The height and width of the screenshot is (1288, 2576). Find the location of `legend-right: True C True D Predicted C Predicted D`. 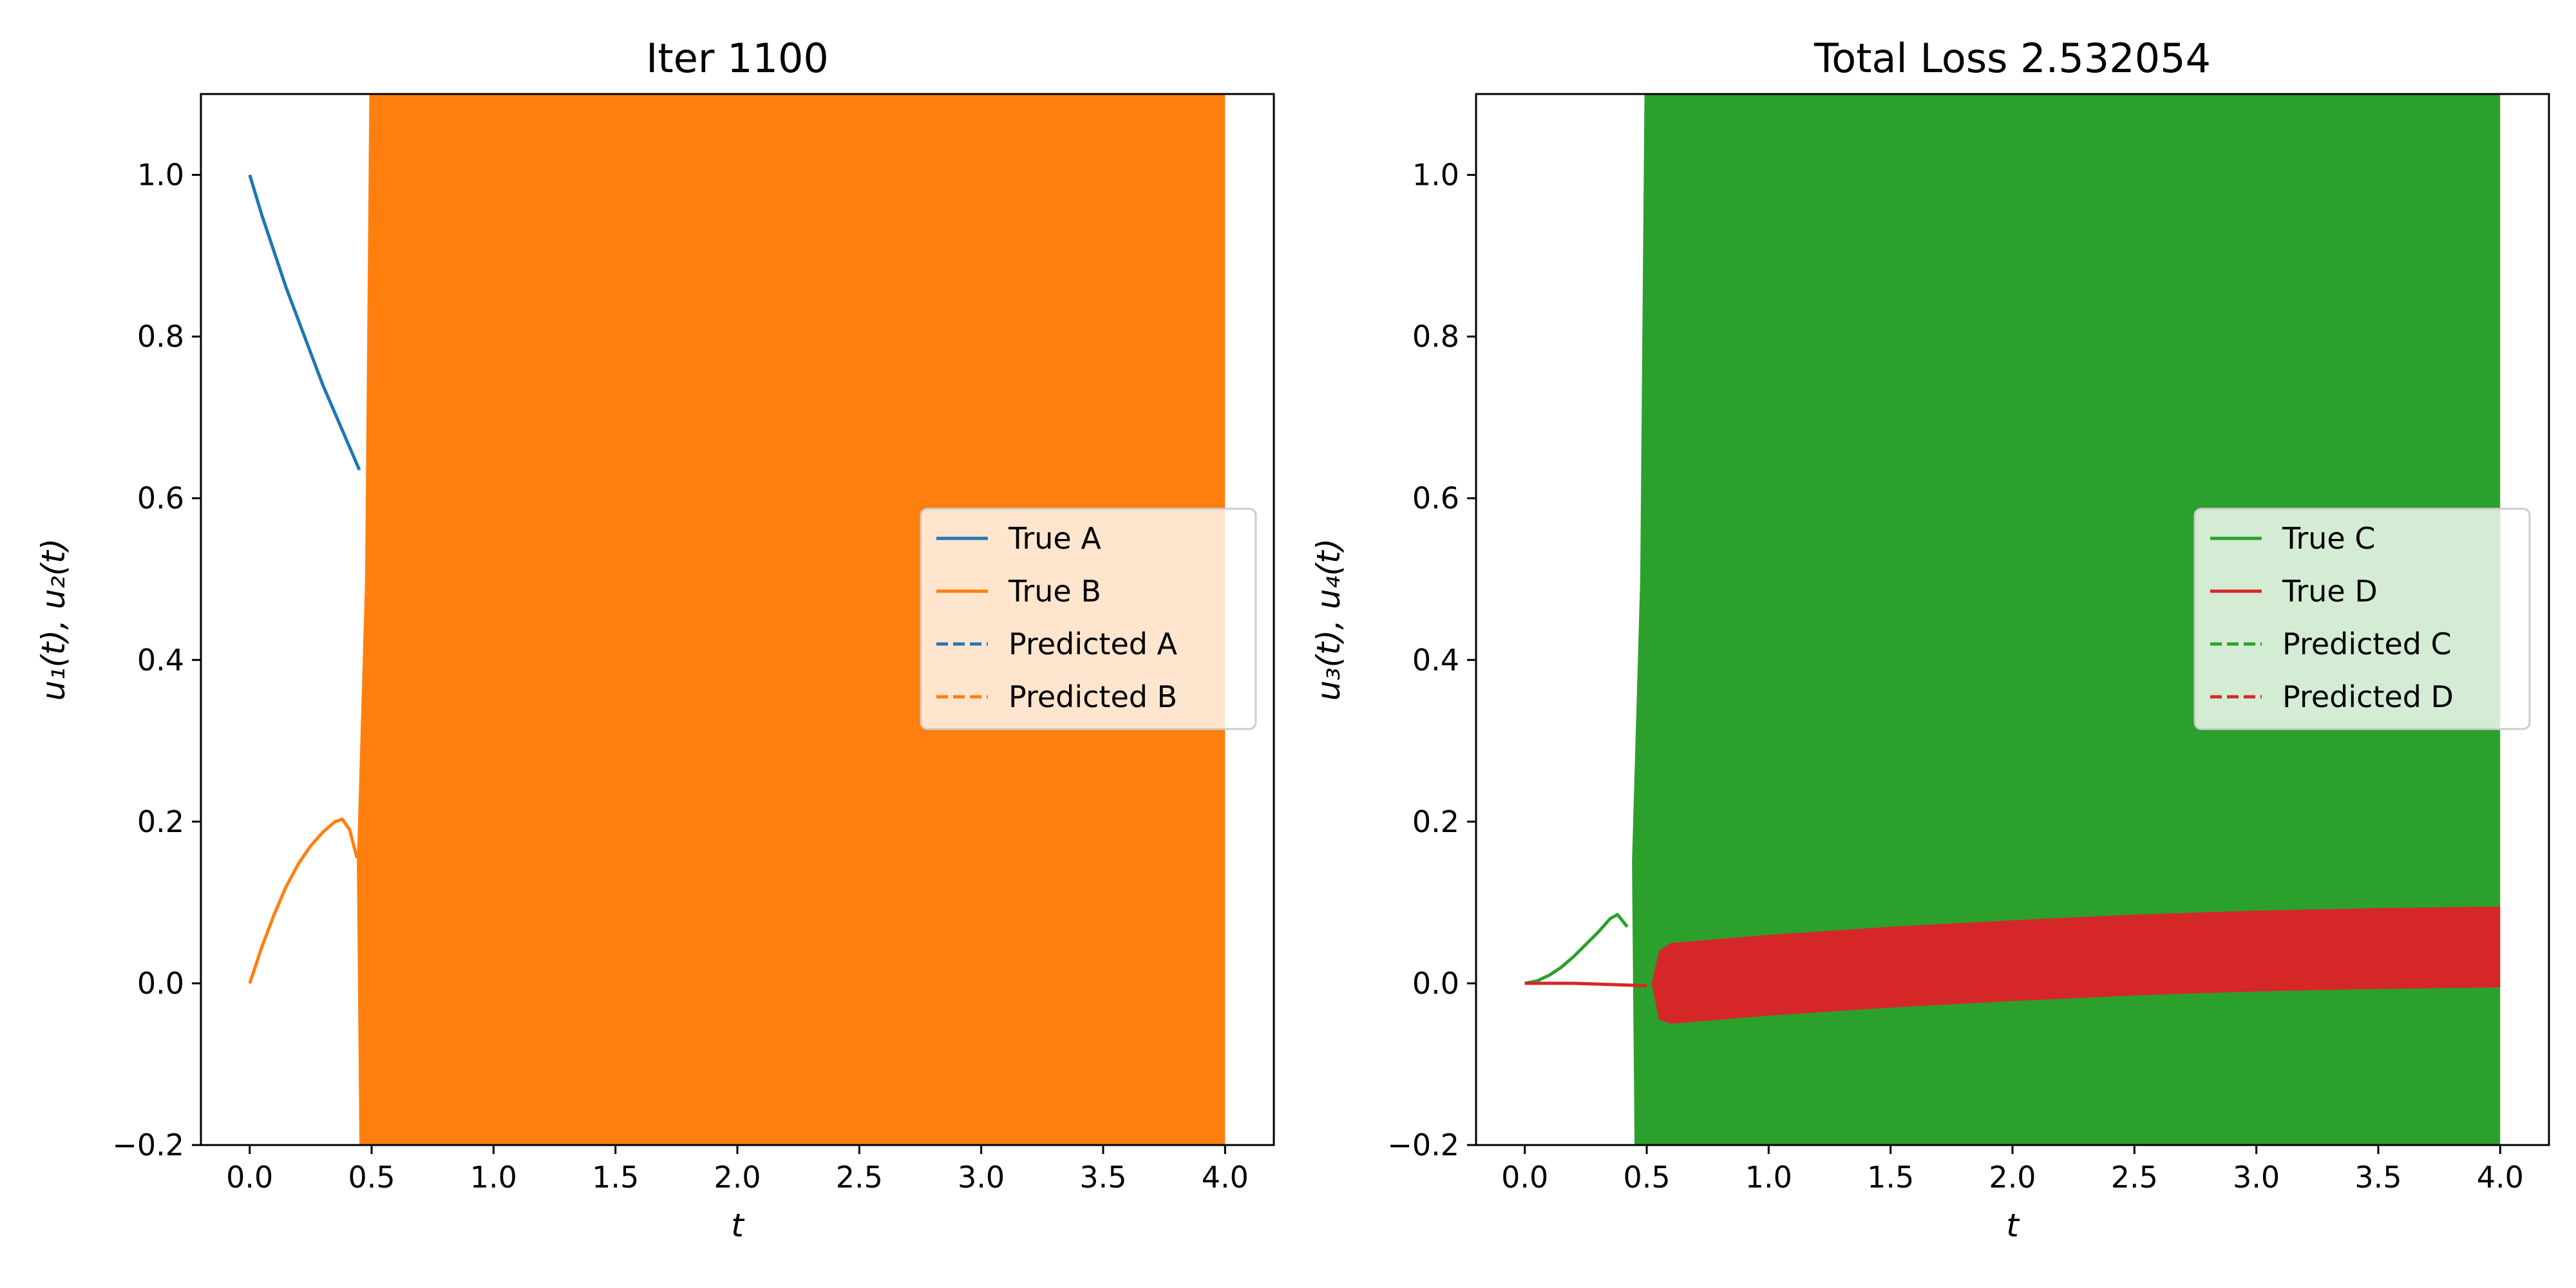

legend-right: True C True D Predicted C Predicted D is located at coordinates (2362, 619).